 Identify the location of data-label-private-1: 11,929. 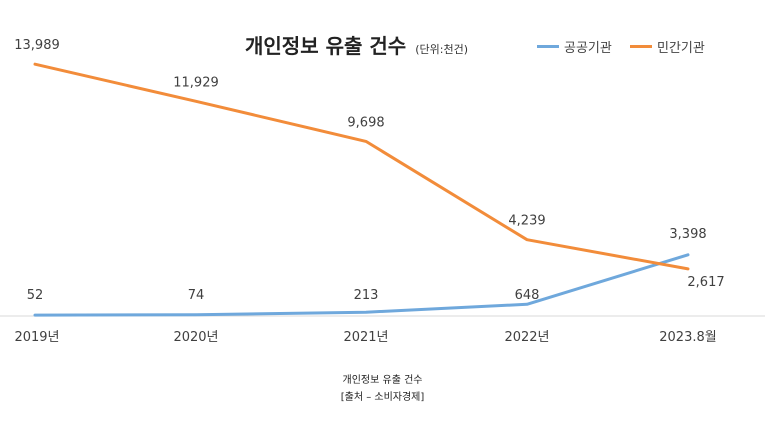
(196, 82).